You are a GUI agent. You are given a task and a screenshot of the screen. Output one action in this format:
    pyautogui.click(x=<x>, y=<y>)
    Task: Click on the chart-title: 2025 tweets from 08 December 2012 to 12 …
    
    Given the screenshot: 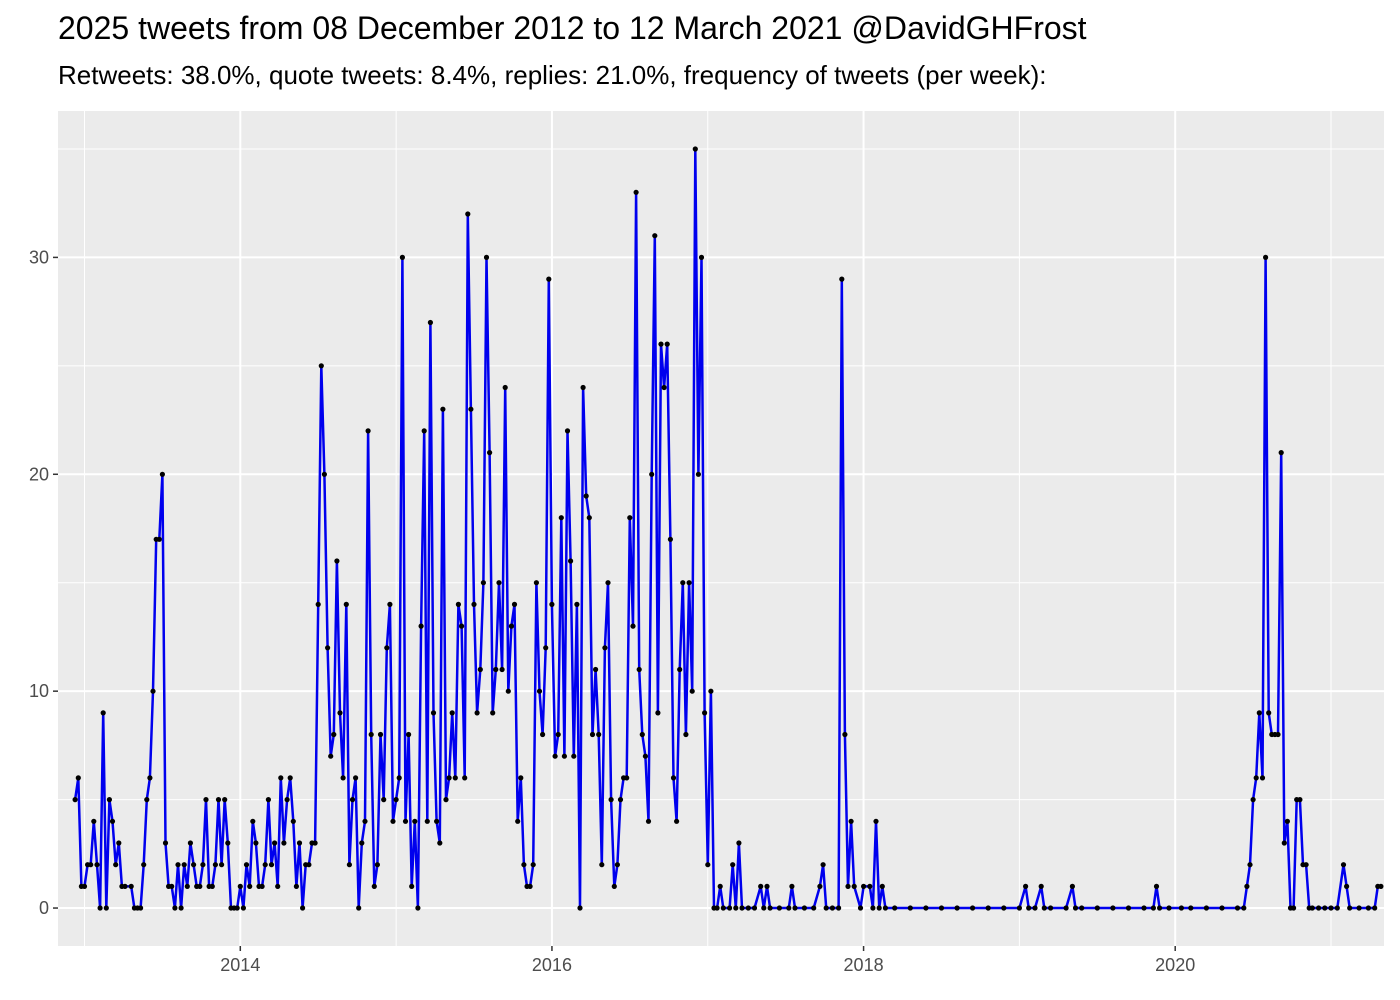 What is the action you would take?
    pyautogui.click(x=572, y=28)
    